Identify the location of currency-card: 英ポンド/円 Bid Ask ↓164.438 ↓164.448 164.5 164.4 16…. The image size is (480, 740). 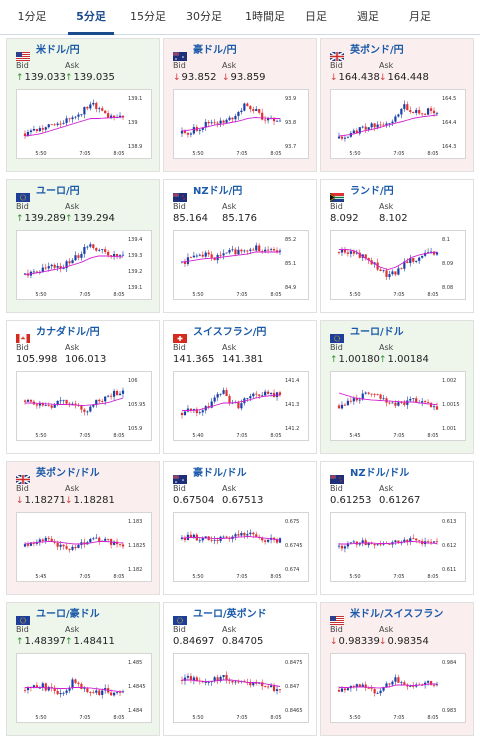
(397, 105).